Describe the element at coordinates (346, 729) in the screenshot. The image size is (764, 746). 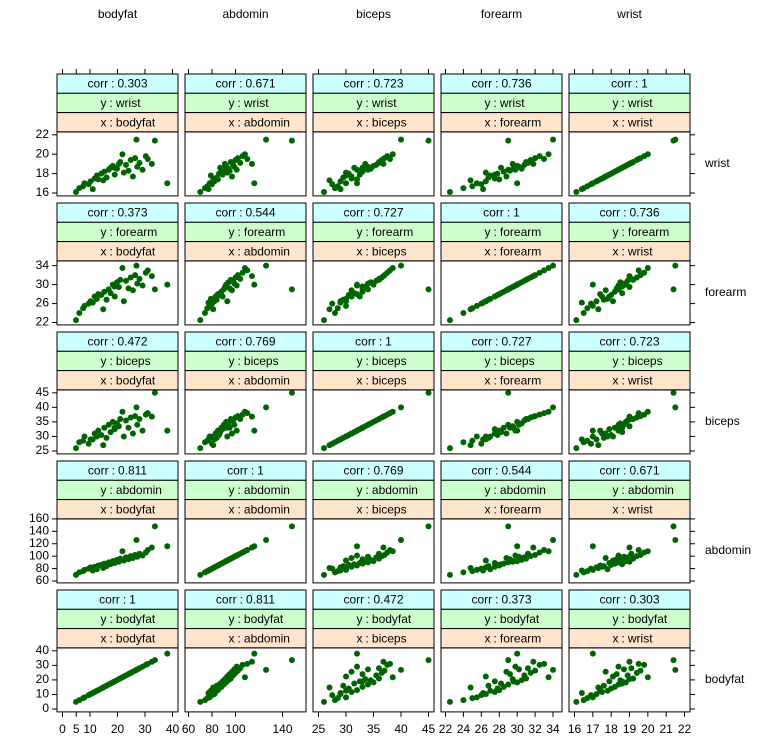
I see `x-tick-label: 30` at that location.